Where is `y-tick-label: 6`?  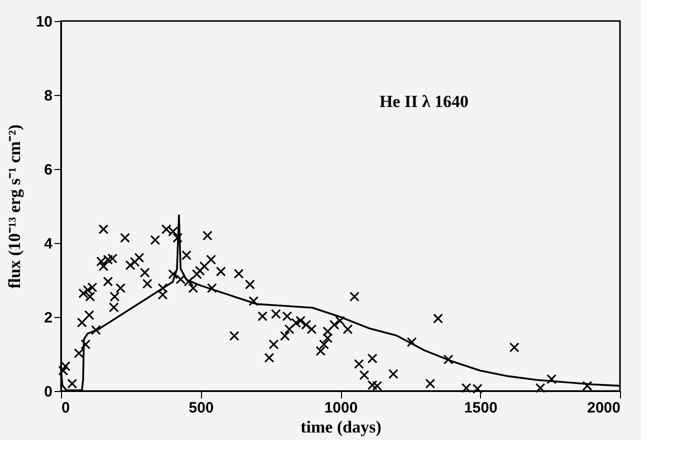 y-tick-label: 6 is located at coordinates (48, 170).